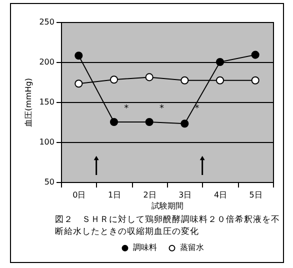 This screenshot has height=268, width=293. I want to click on y-tick-label: 150, so click(46, 102).